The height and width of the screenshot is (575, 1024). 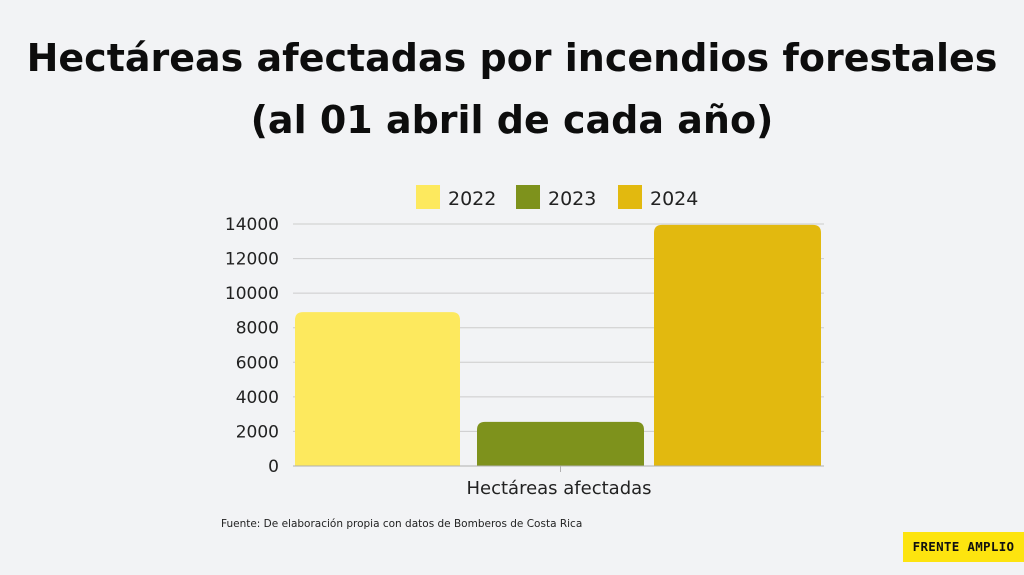 What do you see at coordinates (257, 432) in the screenshot?
I see `y-tick-label: 2000` at bounding box center [257, 432].